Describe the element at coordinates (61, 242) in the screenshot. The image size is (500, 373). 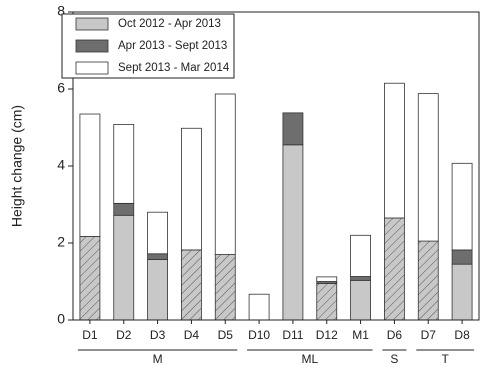
I see `y-tick-label: 2` at that location.